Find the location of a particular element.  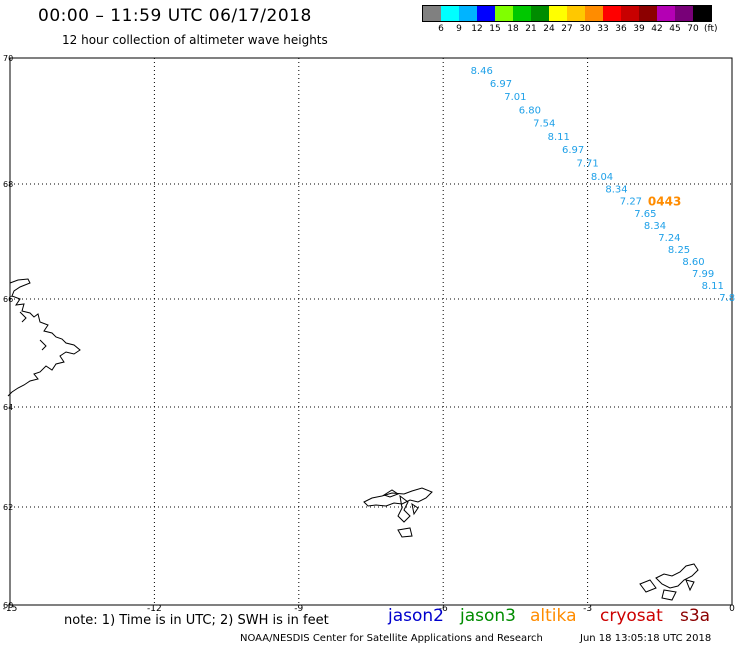

color-legend-label: 36 is located at coordinates (621, 29).